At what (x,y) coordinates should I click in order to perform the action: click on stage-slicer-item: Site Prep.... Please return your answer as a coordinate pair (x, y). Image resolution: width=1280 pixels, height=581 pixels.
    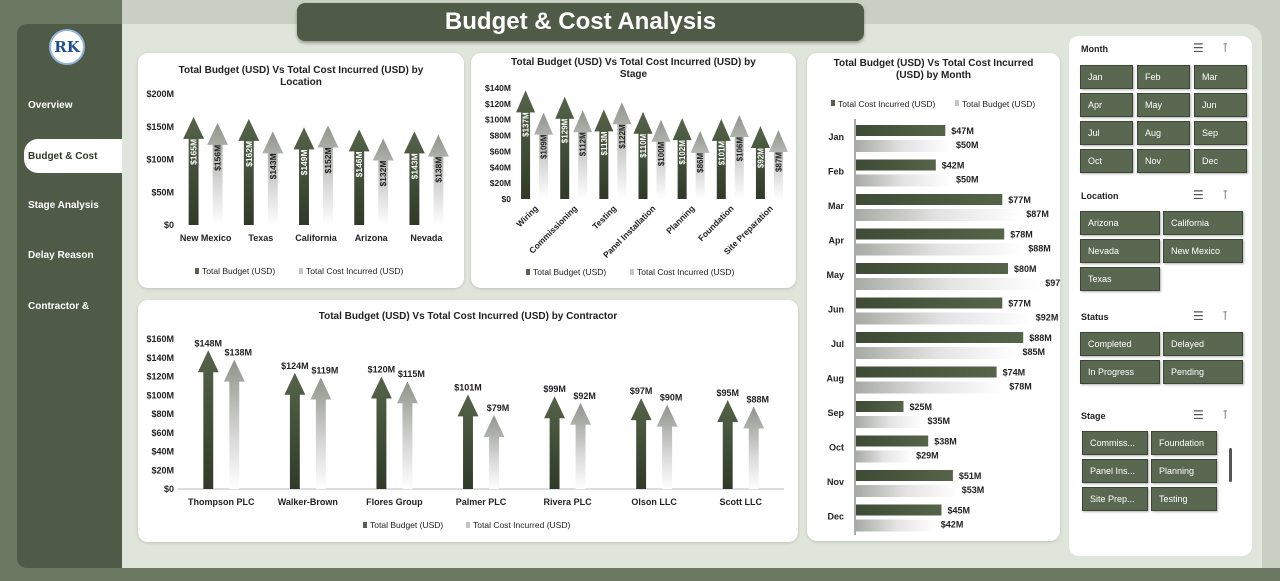
    Looking at the image, I should click on (1115, 499).